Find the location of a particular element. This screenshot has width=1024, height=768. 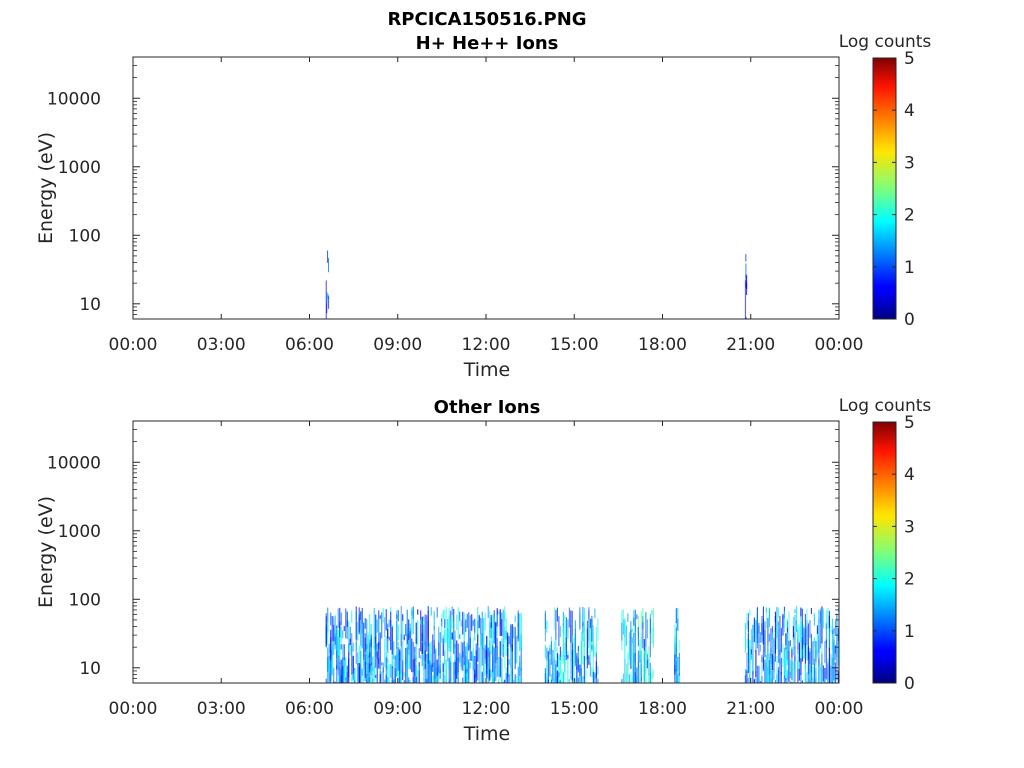

x-tick-label: 03:00 is located at coordinates (221, 345).